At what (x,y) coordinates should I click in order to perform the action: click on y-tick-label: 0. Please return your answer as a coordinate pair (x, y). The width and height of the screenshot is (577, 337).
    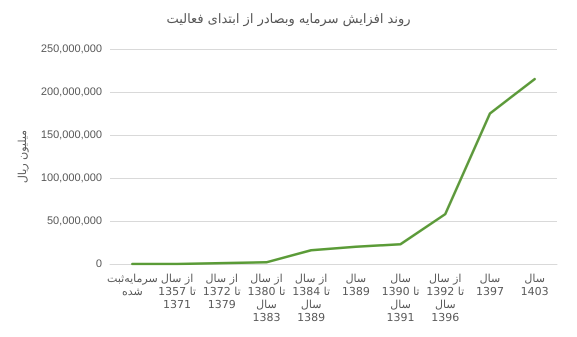
    Looking at the image, I should click on (99, 264).